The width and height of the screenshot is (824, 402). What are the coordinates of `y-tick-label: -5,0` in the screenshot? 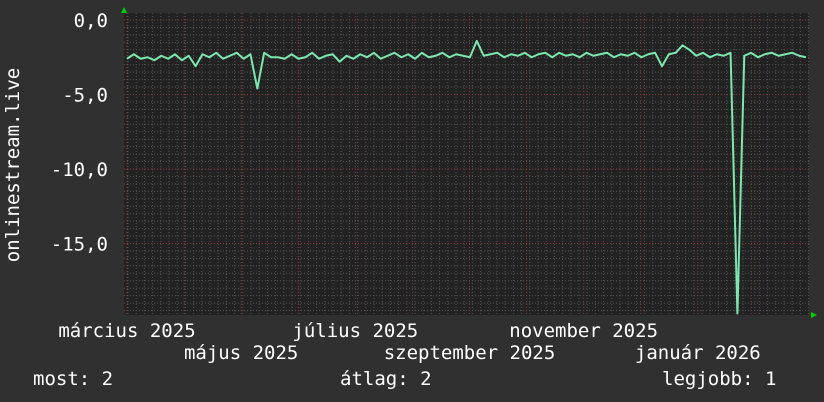 It's located at (85, 96).